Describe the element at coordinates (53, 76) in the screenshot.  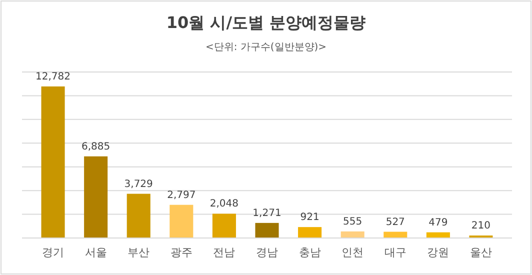
I see `data-label: 12,782` at that location.